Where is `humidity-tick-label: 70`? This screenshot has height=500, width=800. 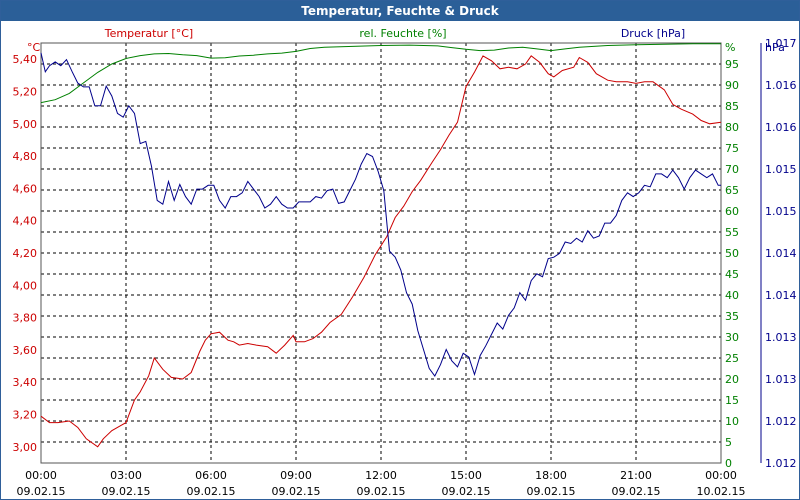 humidity-tick-label: 70 is located at coordinates (732, 169).